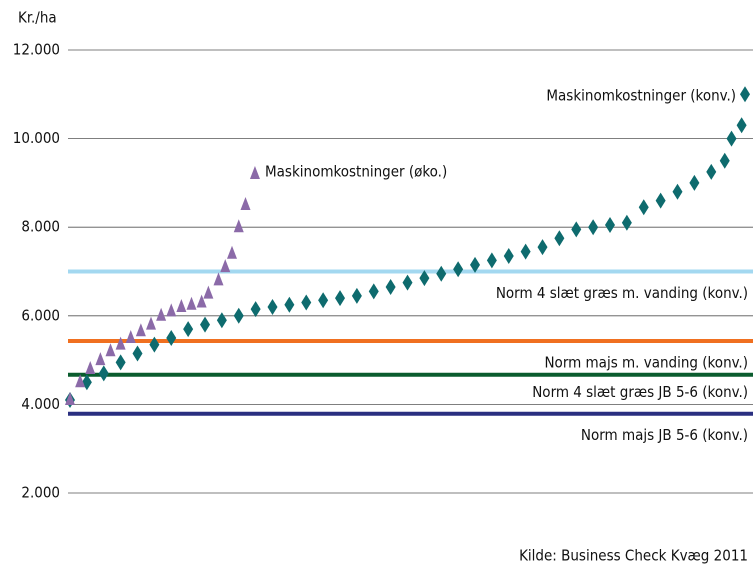 The height and width of the screenshot is (573, 753). What do you see at coordinates (633, 556) in the screenshot?
I see `source: Kilde: Business Check Kvæg 2011` at bounding box center [633, 556].